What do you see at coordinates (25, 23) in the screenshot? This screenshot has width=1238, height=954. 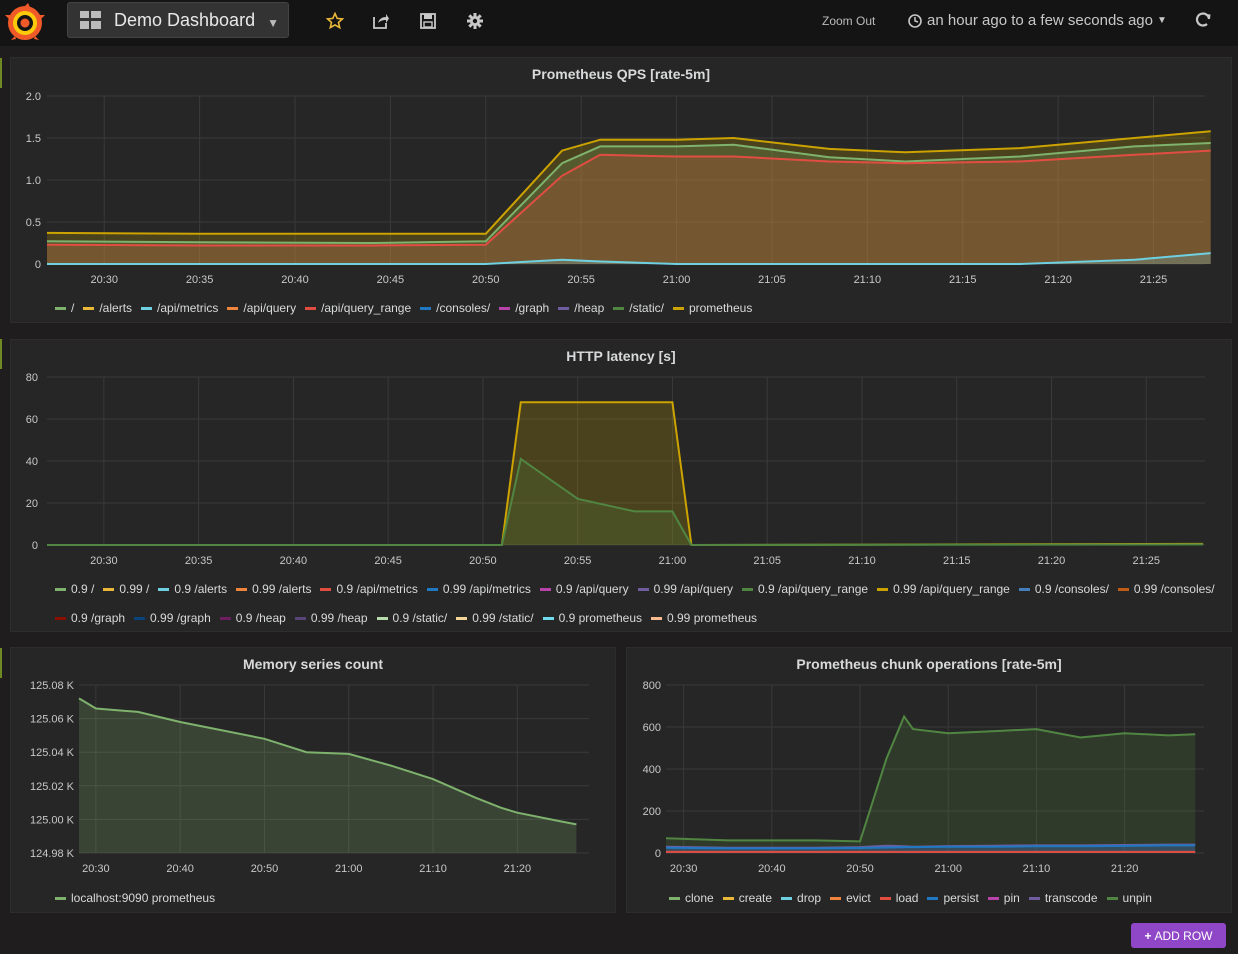 I see `grafana-logo-icon` at bounding box center [25, 23].